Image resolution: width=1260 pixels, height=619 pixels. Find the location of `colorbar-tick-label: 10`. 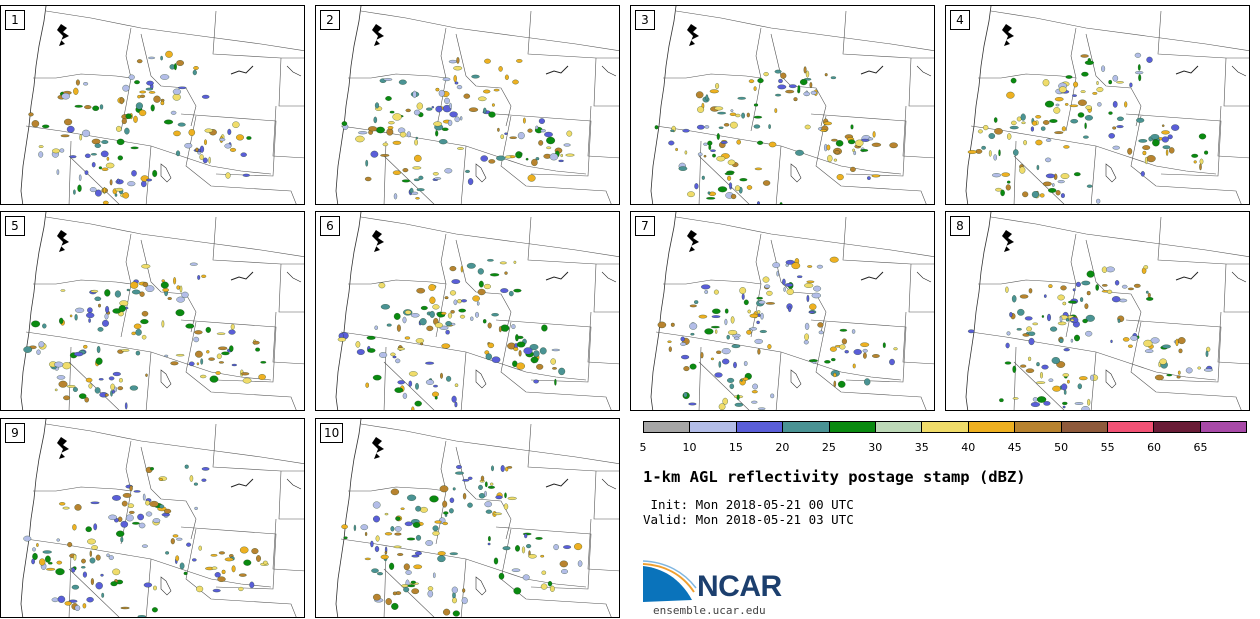

colorbar-tick-label: 10 is located at coordinates (689, 447).